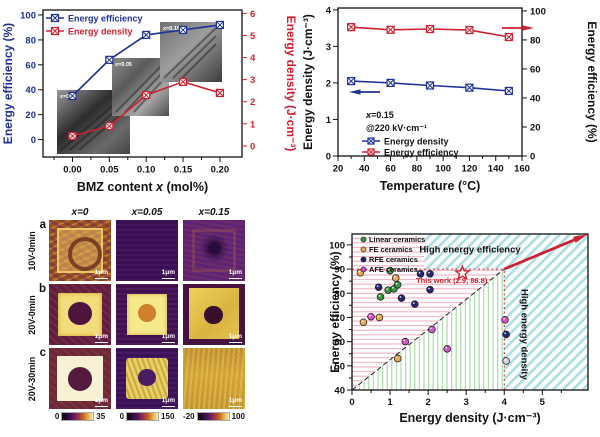 Image resolution: width=600 pixels, height=437 pixels. Describe the element at coordinates (168, 416) in the screenshot. I see `colorbar-max: 150` at that location.